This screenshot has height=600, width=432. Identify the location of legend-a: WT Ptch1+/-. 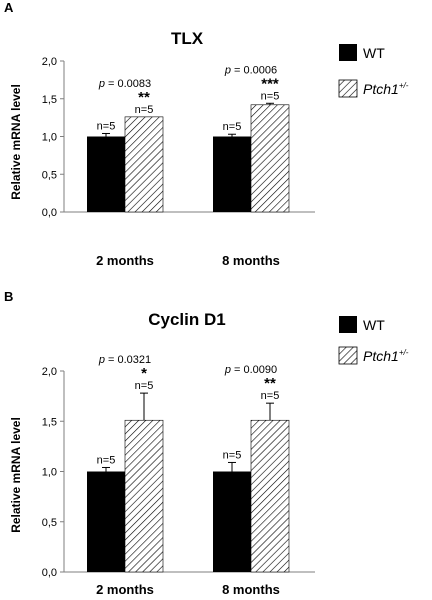
(373, 71).